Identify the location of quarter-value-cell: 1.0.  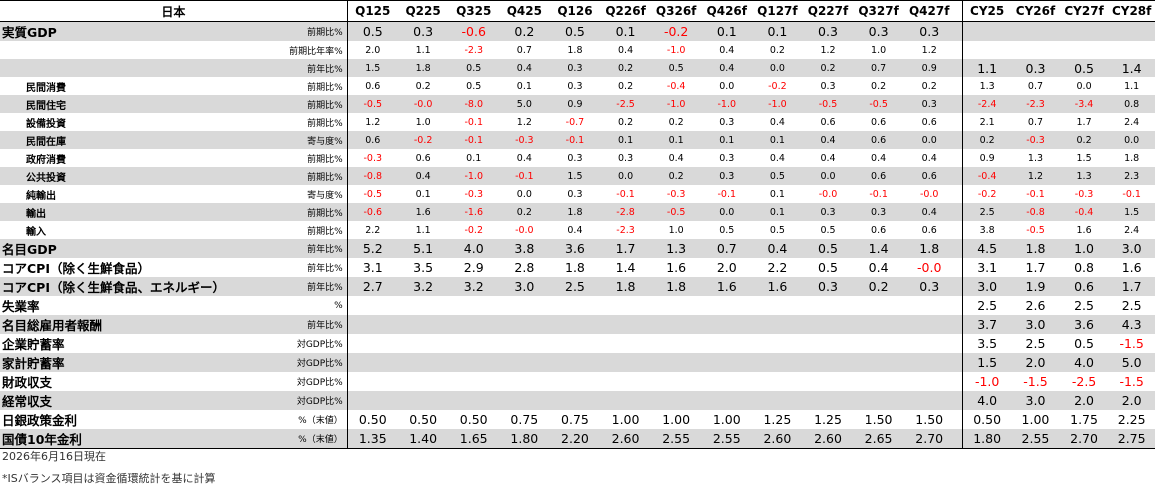
(676, 230).